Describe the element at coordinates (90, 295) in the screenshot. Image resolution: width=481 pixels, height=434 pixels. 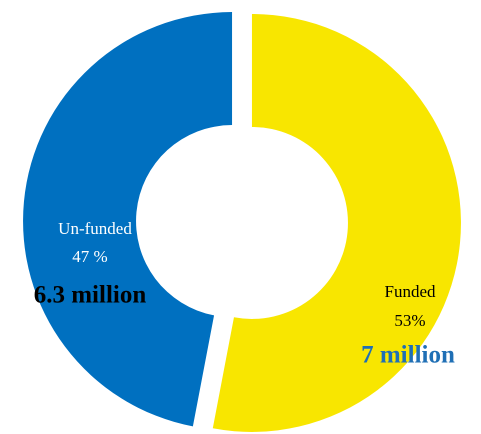
I see `slice-amount: 6.3 million` at that location.